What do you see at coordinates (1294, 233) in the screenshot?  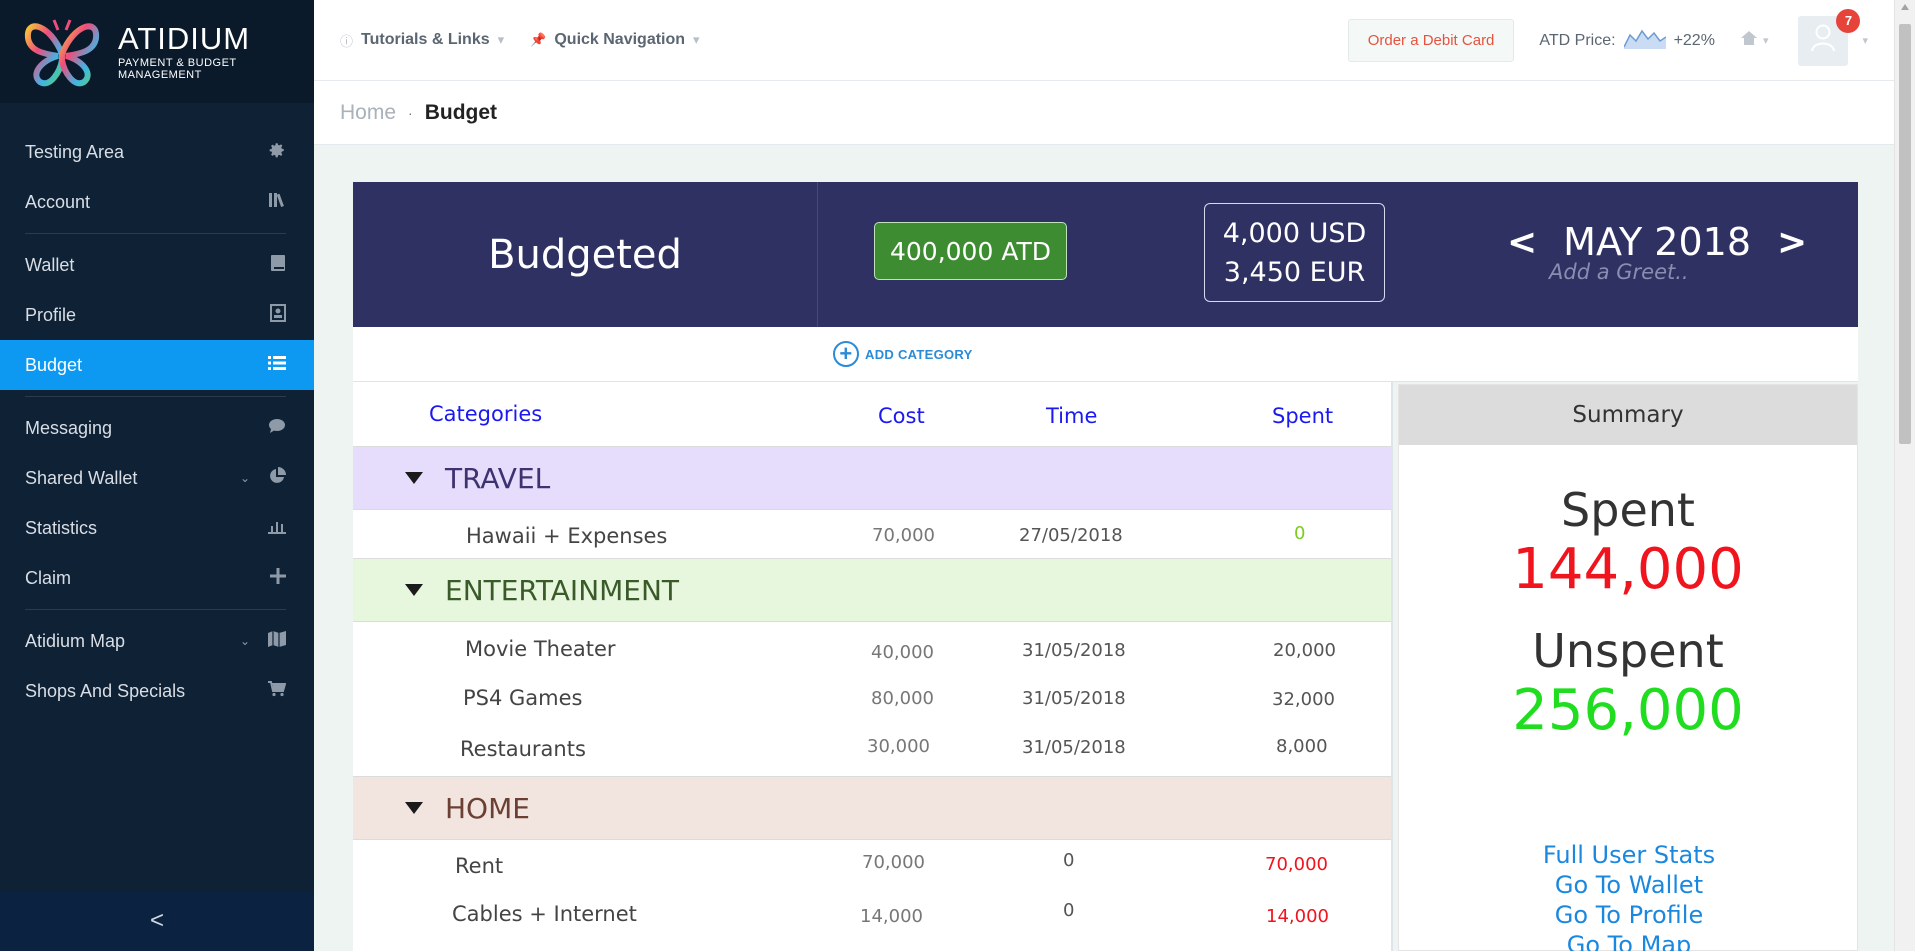 I see `usd-amount: 4,000 USD` at bounding box center [1294, 233].